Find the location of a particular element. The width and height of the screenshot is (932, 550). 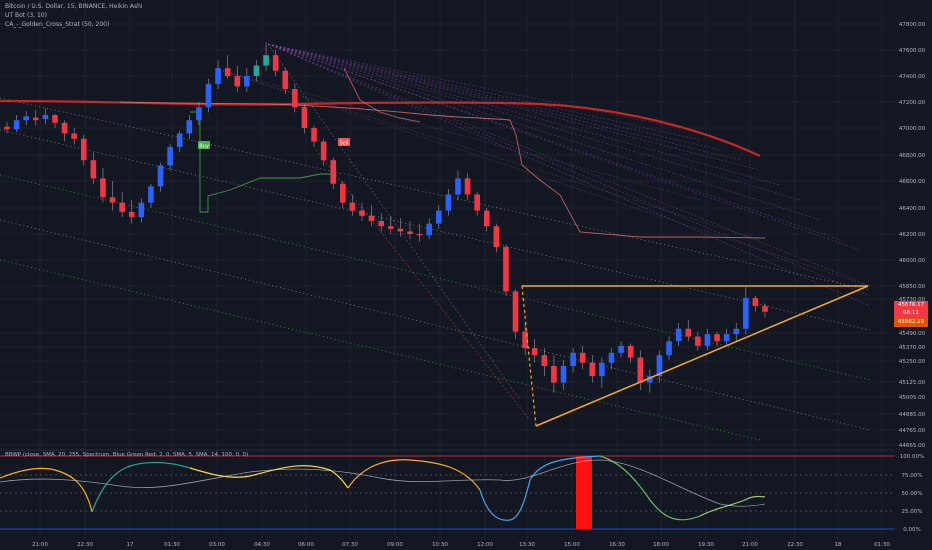

price-tick-label: 45005.00 is located at coordinates (912, 398).